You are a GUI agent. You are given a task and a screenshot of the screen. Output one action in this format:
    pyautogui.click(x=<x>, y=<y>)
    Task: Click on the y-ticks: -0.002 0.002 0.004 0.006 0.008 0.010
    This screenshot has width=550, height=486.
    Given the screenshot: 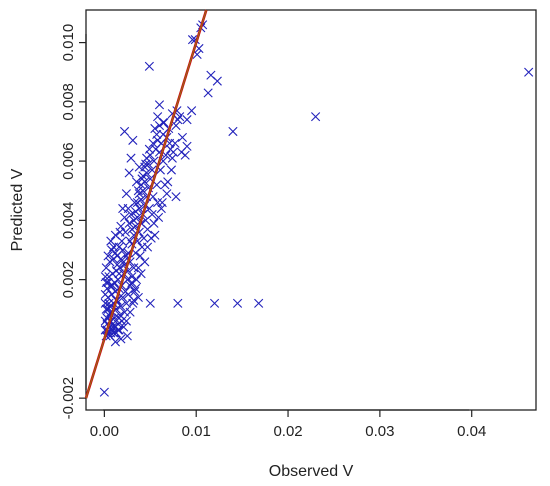 What is the action you would take?
    pyautogui.click(x=73, y=222)
    